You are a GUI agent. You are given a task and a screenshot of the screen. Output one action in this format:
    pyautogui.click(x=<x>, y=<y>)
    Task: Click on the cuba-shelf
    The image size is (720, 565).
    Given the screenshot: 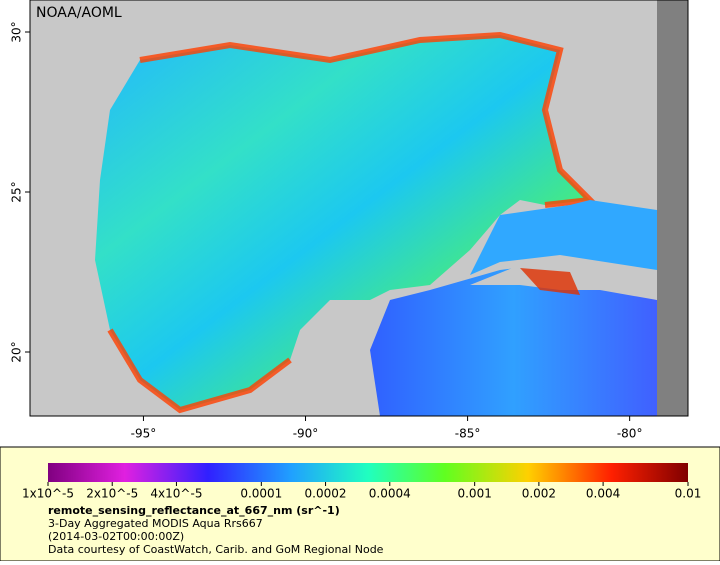 What is the action you would take?
    pyautogui.click(x=550, y=281)
    